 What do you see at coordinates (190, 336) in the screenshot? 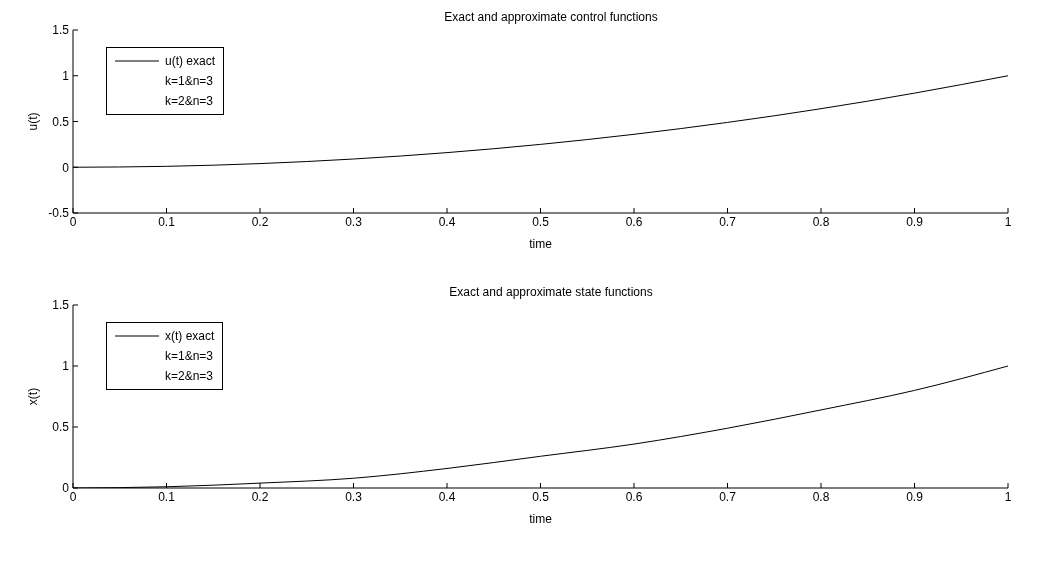
I see `legend-label: x(t) exact` at bounding box center [190, 336].